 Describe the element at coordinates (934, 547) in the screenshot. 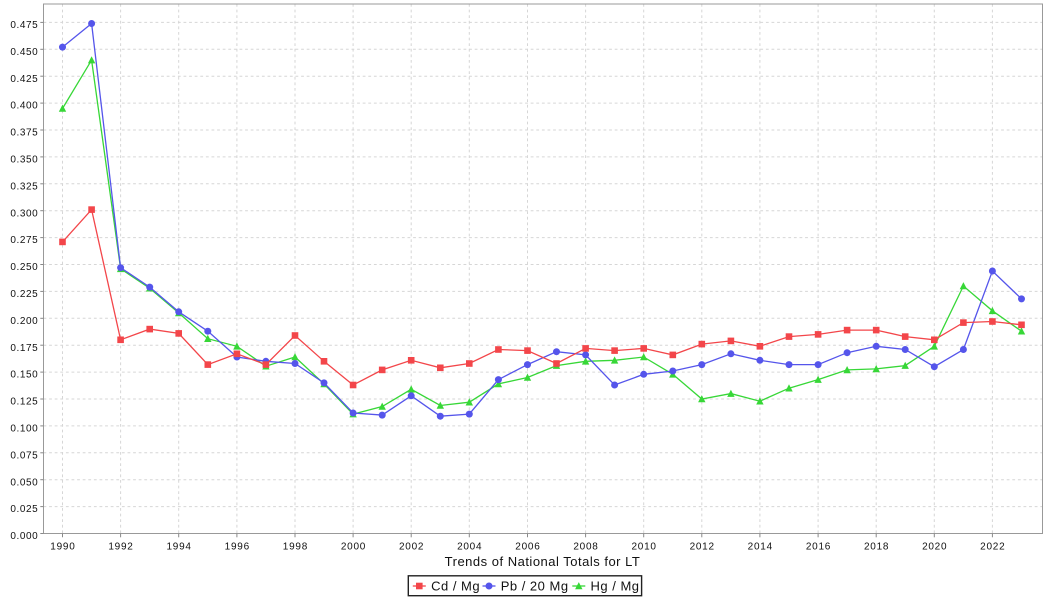

I see `svg-text: 2020` at that location.